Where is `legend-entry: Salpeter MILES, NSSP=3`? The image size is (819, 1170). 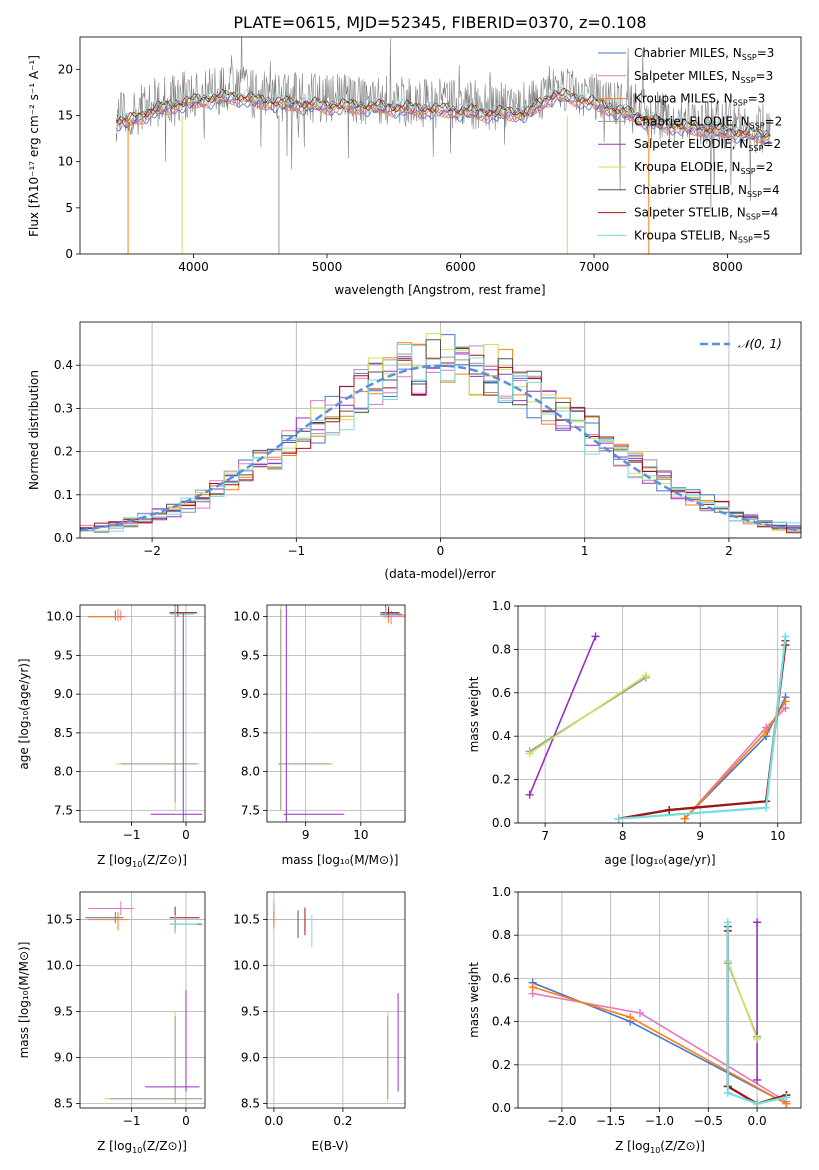 legend-entry: Salpeter MILES, NSSP=3 is located at coordinates (703, 77).